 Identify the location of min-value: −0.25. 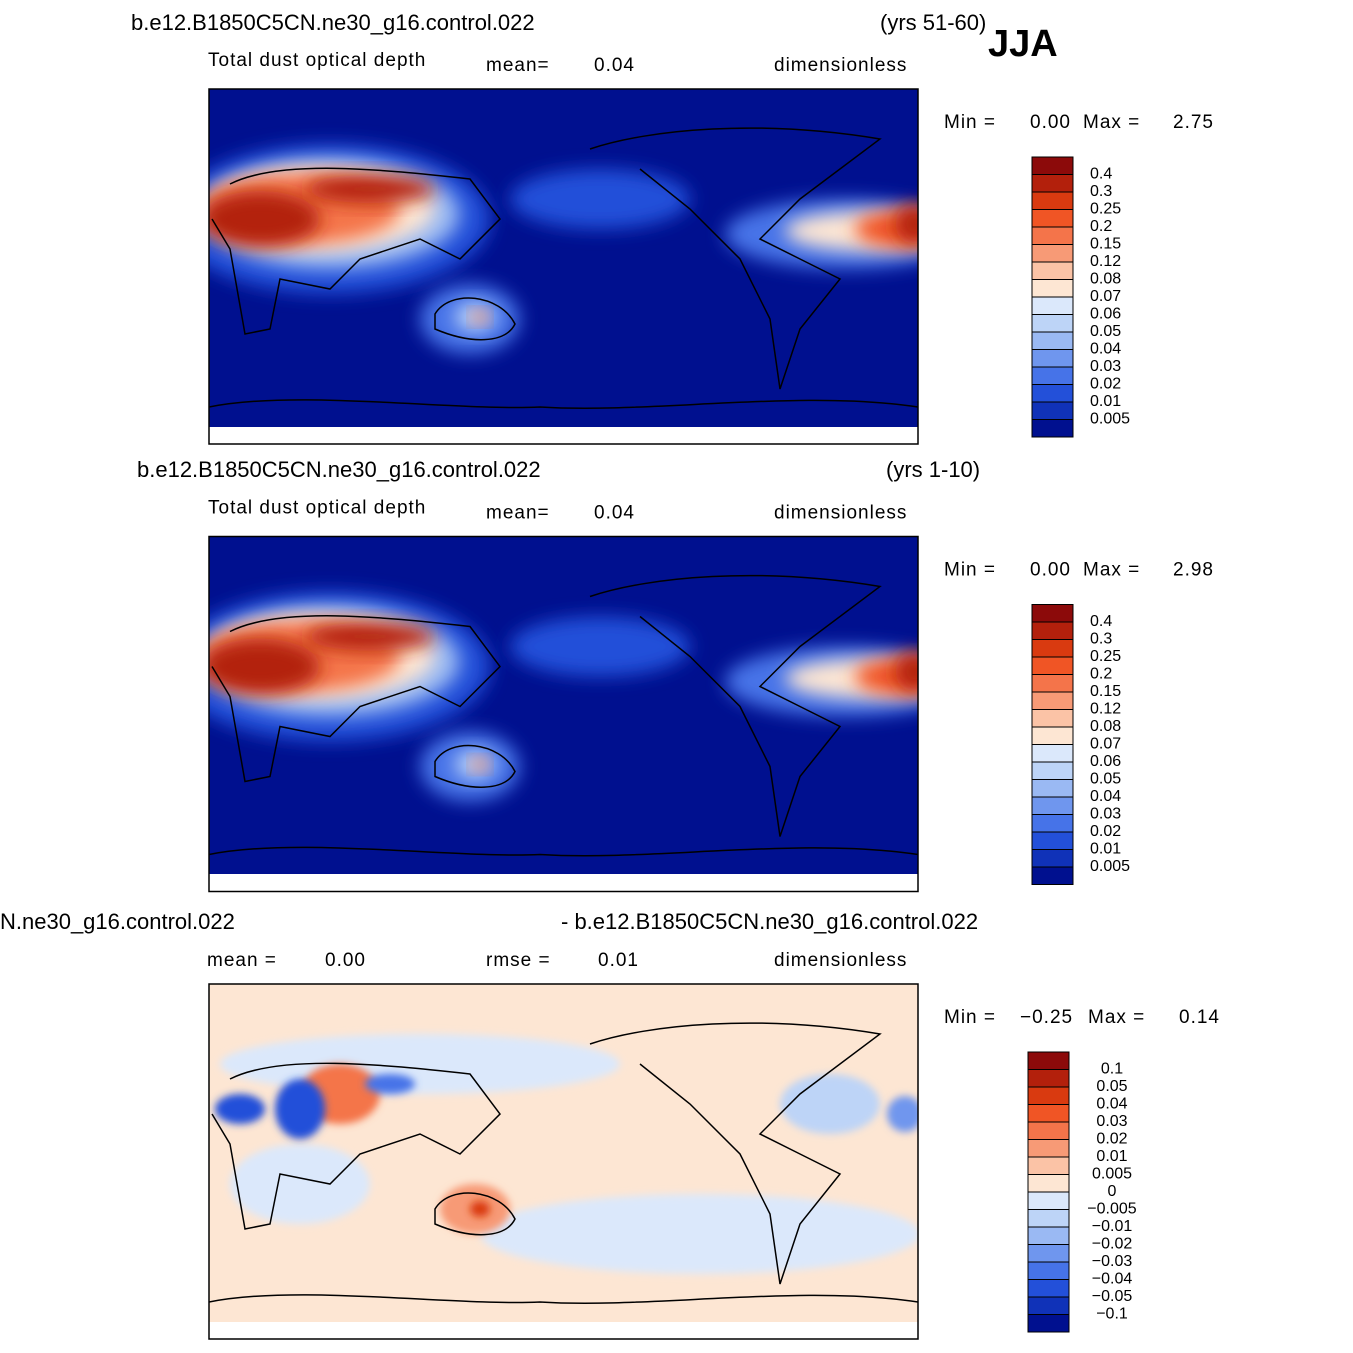
(1046, 1017).